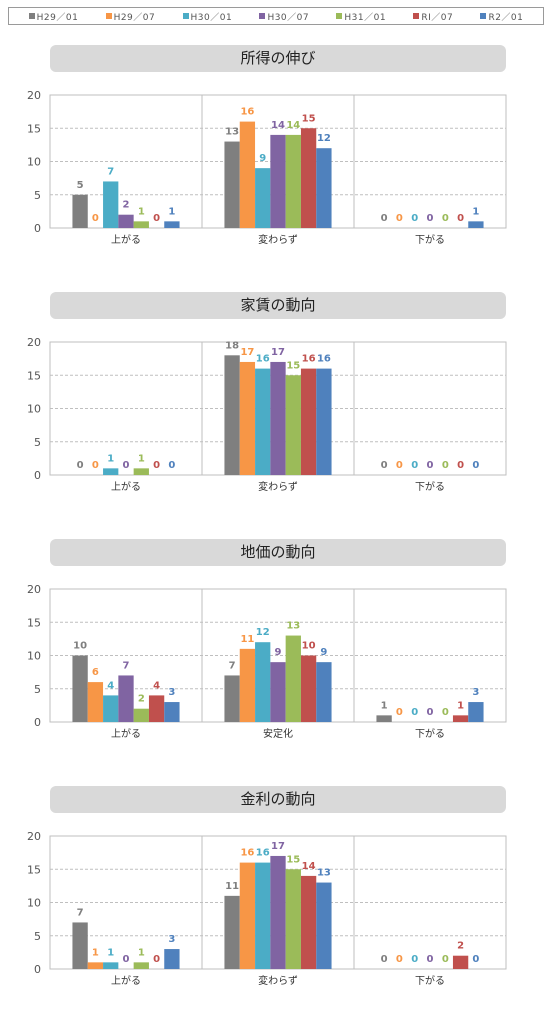 The height and width of the screenshot is (1016, 554). What do you see at coordinates (232, 132) in the screenshot?
I see `data-label: 13` at bounding box center [232, 132].